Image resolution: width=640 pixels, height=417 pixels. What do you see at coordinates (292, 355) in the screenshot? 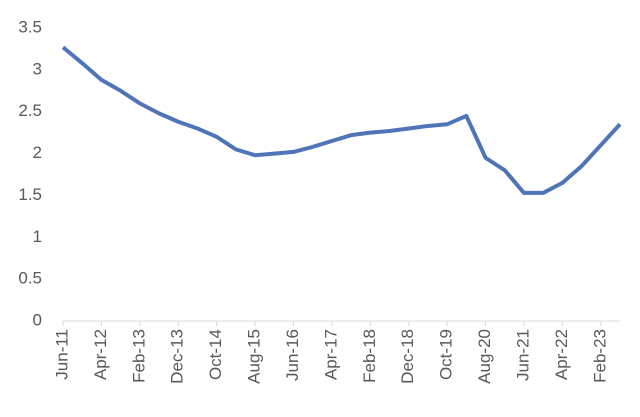
I see `x-tick-label: Jun-16` at bounding box center [292, 355].